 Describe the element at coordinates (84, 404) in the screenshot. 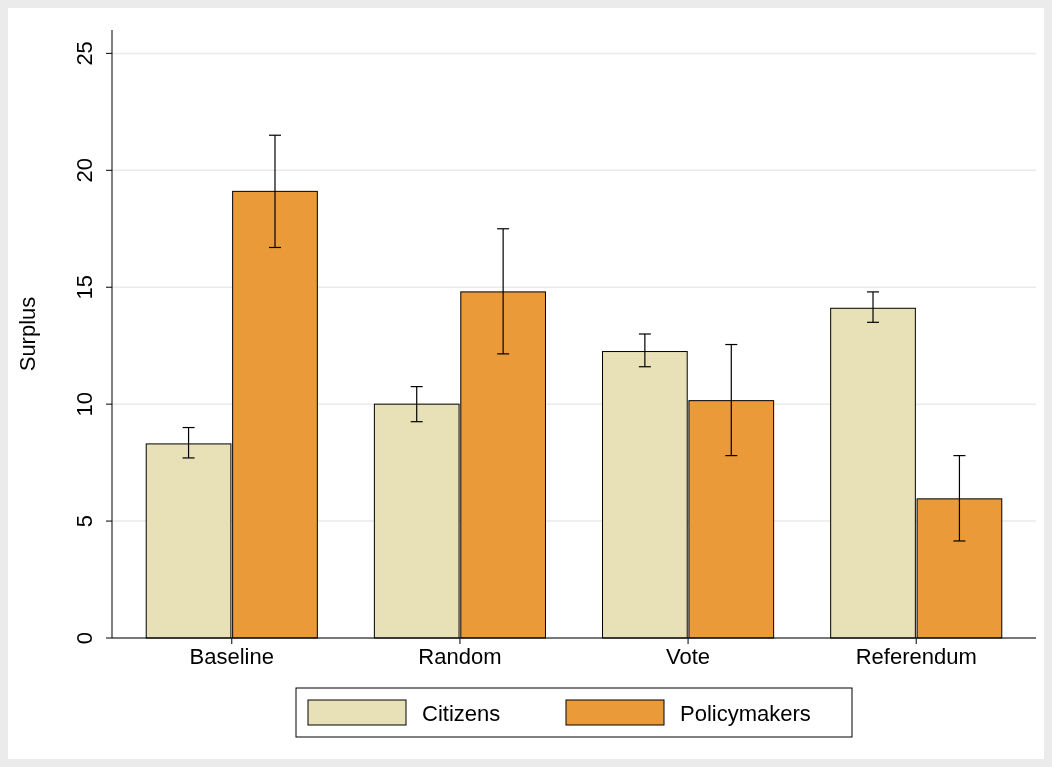

I see `y-tick-label: 10` at that location.